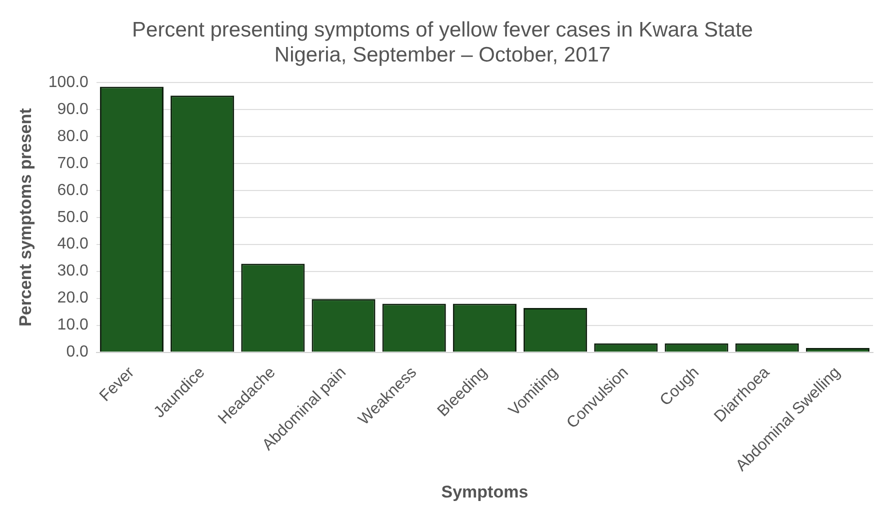 The height and width of the screenshot is (519, 893). What do you see at coordinates (484, 492) in the screenshot?
I see `x-axis-title: Symptoms` at bounding box center [484, 492].